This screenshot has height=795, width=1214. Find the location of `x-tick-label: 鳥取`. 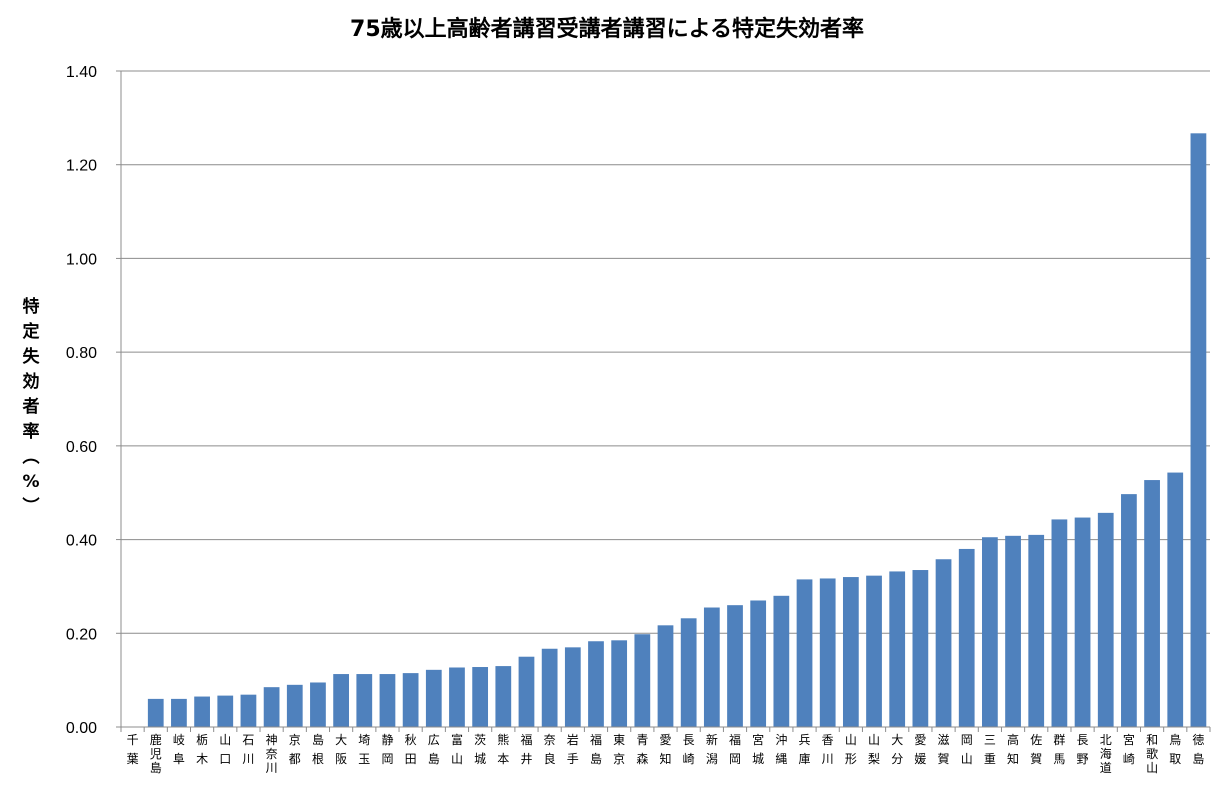

x-tick-label: 鳥取 is located at coordinates (1175, 749).